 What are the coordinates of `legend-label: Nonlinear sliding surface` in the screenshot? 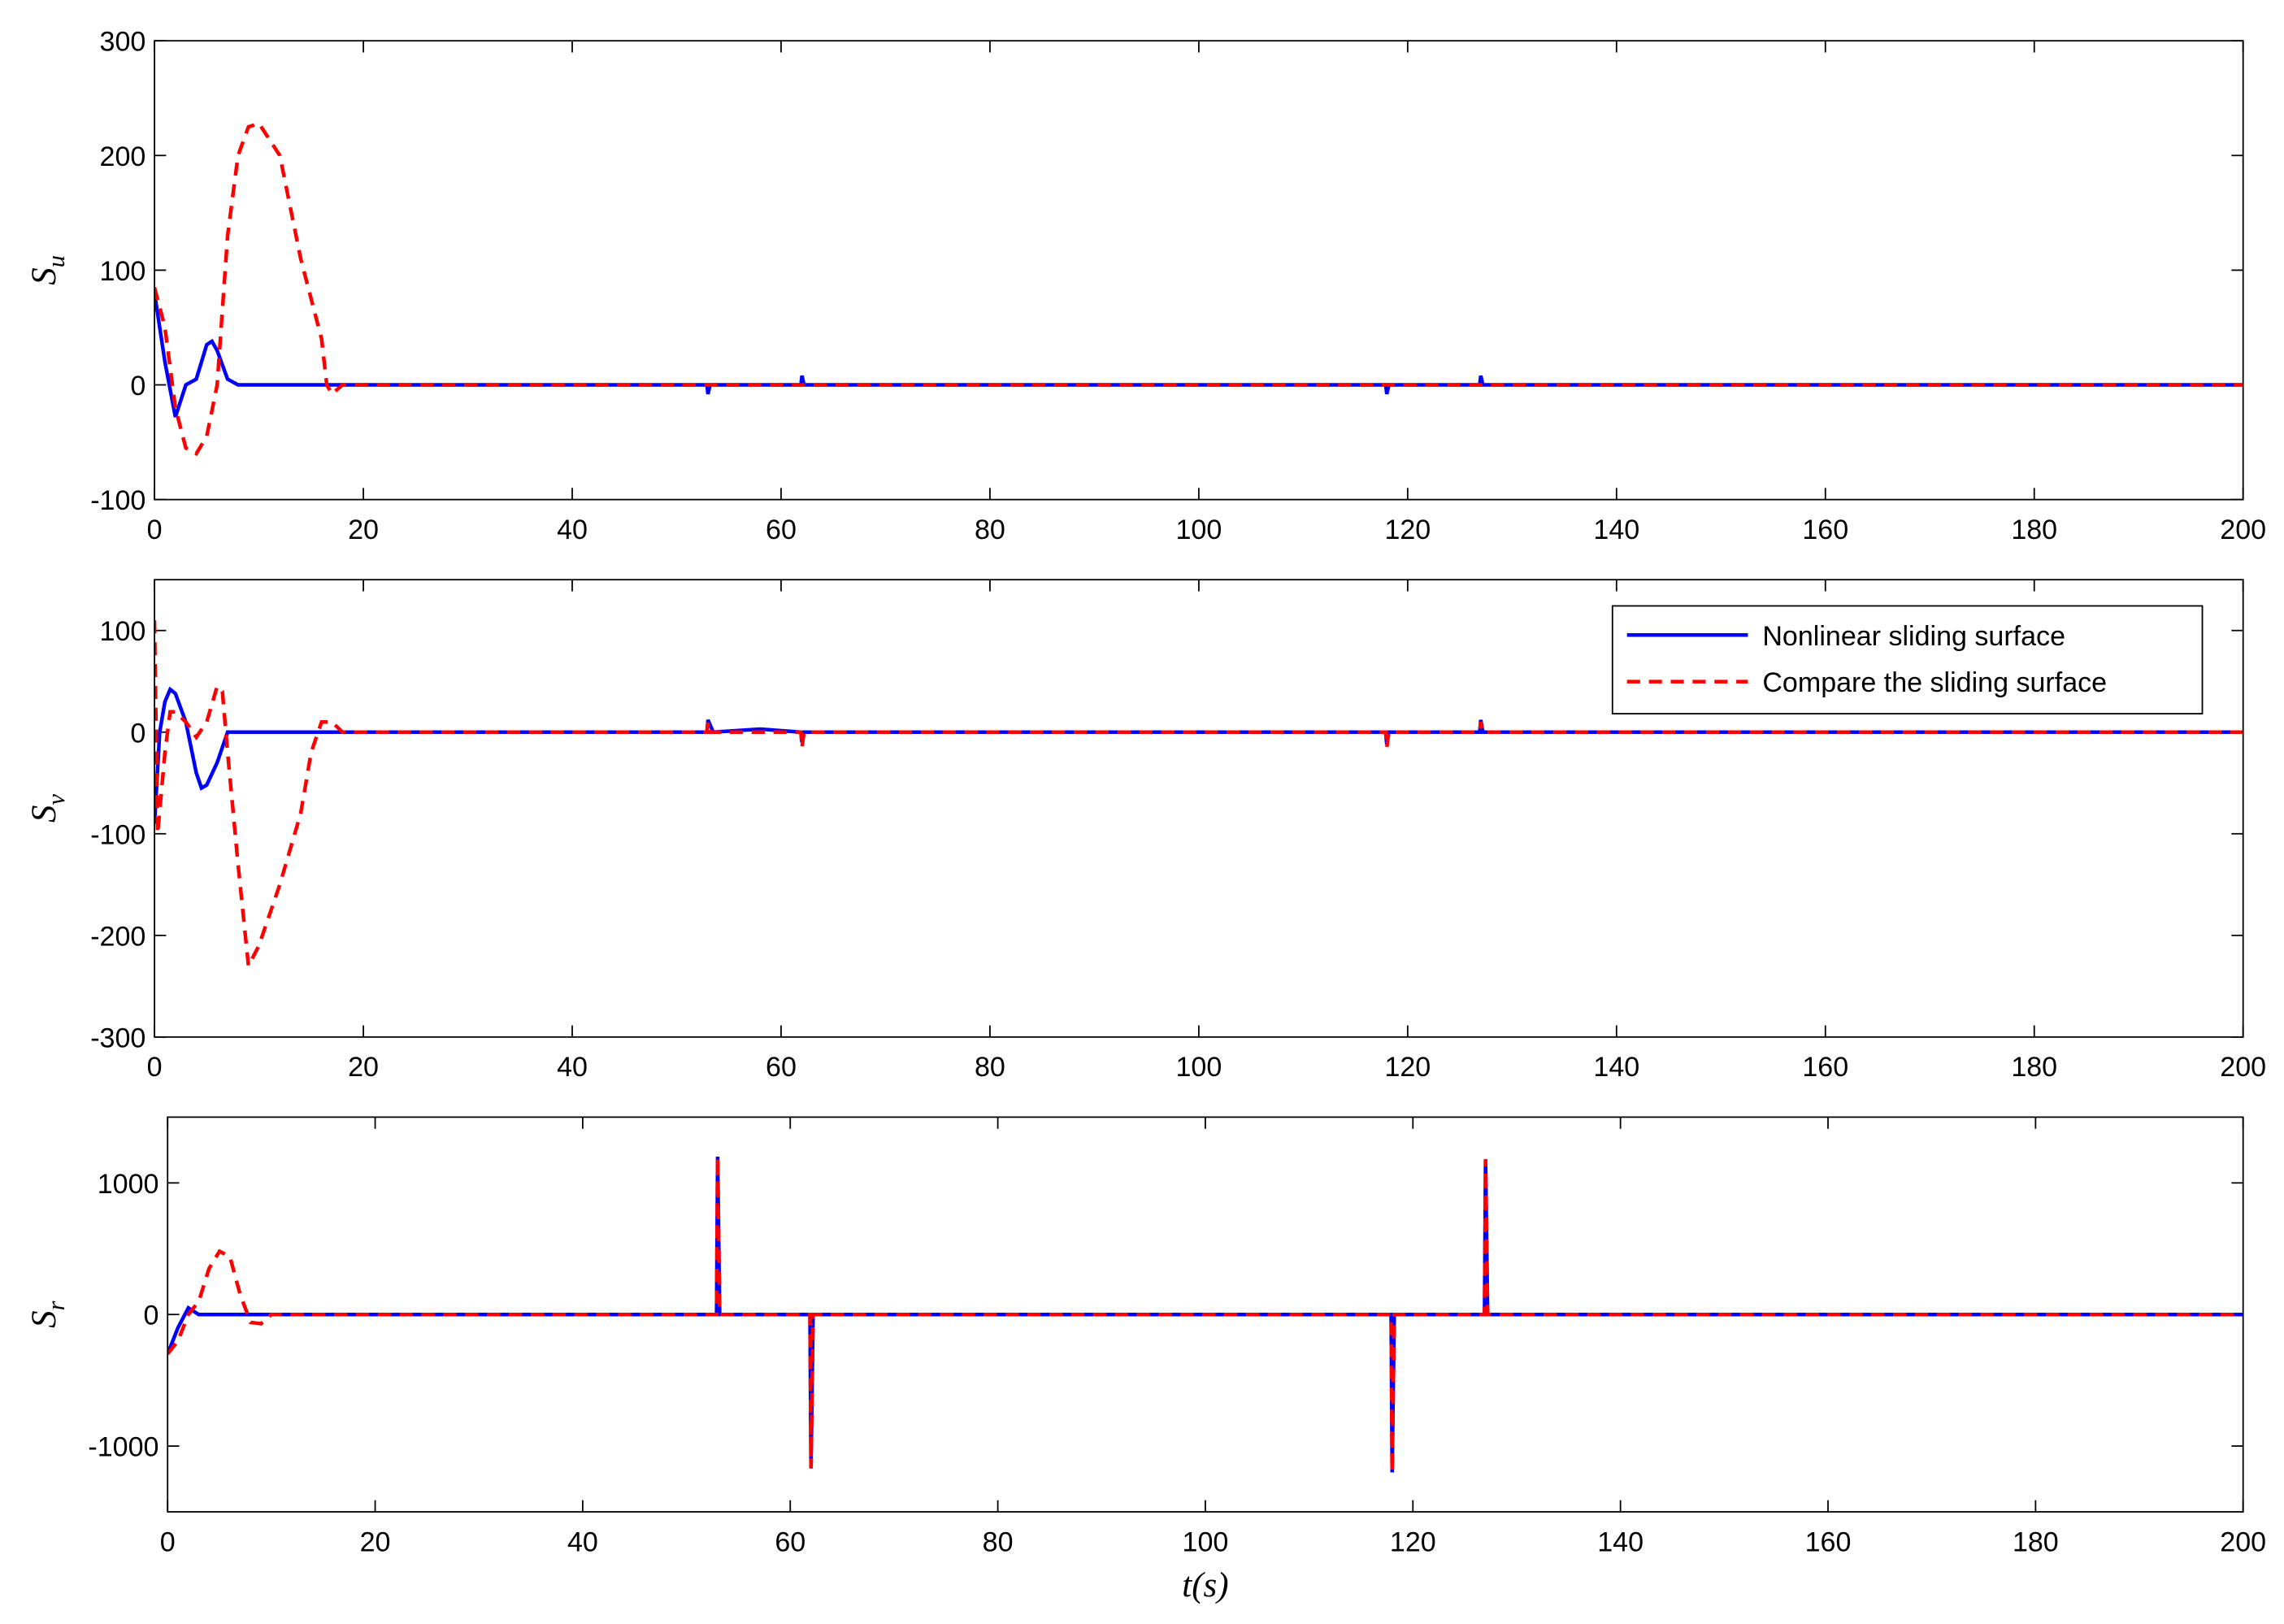 It's located at (1914, 636).